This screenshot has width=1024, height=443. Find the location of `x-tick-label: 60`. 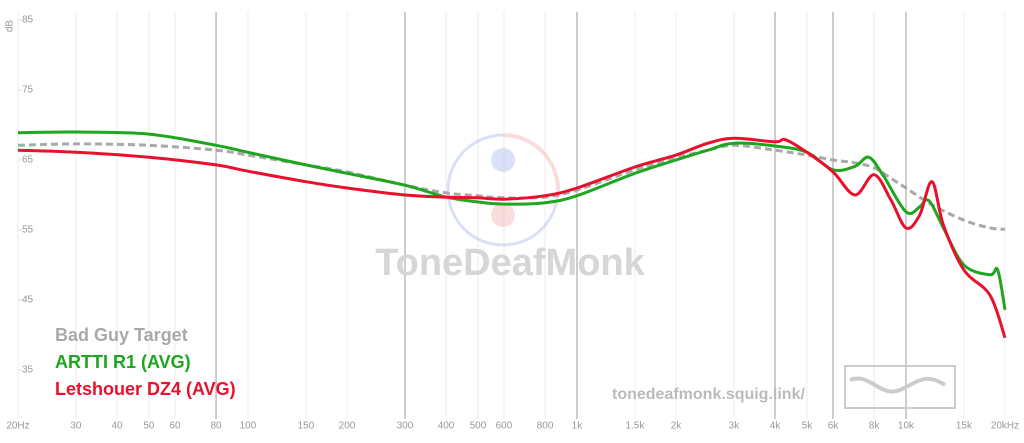

x-tick-label: 60 is located at coordinates (175, 426).